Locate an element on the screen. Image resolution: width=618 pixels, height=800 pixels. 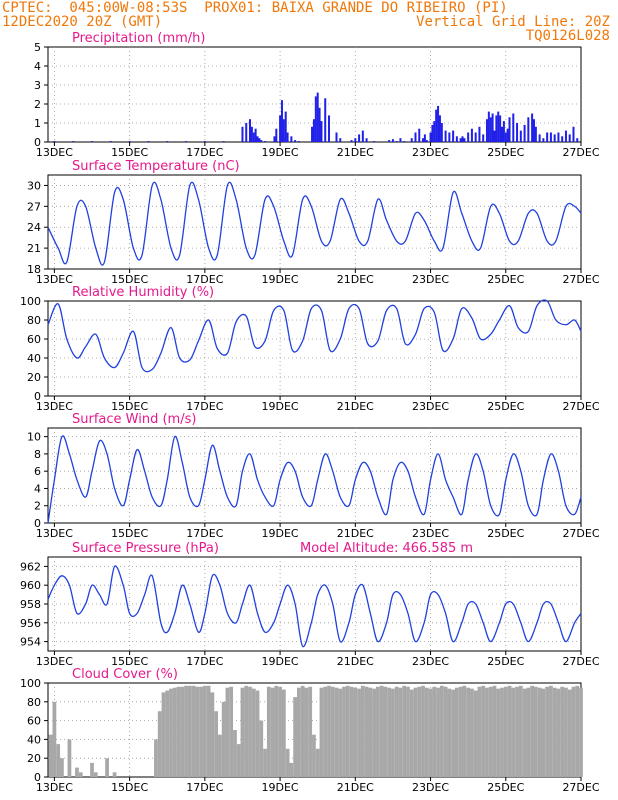
x-tick-label: 25DEC is located at coordinates (505, 787).